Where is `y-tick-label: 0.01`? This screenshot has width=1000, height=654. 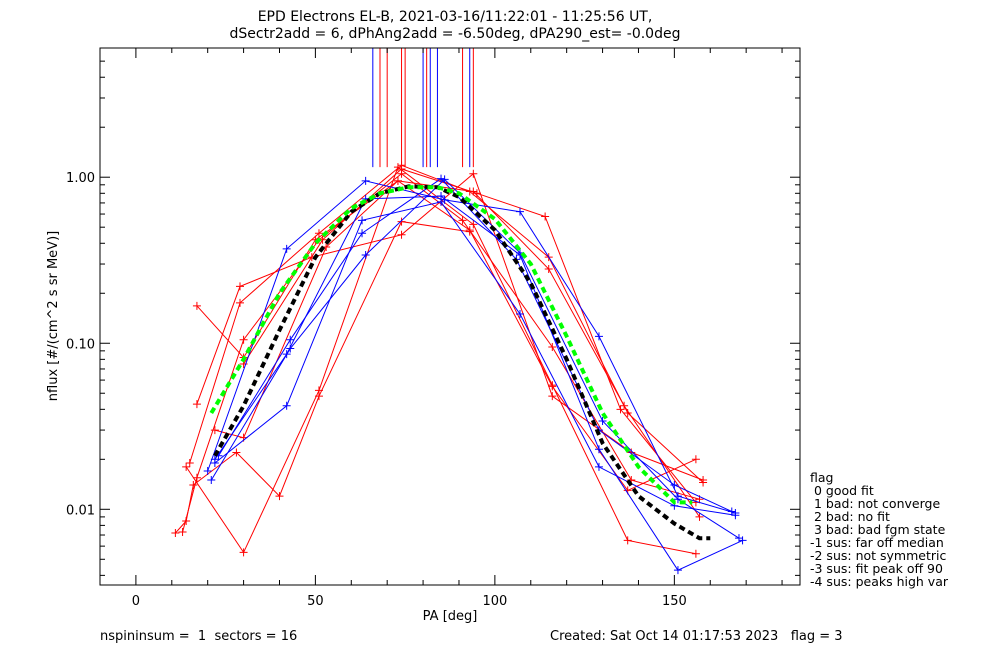
y-tick-label: 0.01 is located at coordinates (80, 510).